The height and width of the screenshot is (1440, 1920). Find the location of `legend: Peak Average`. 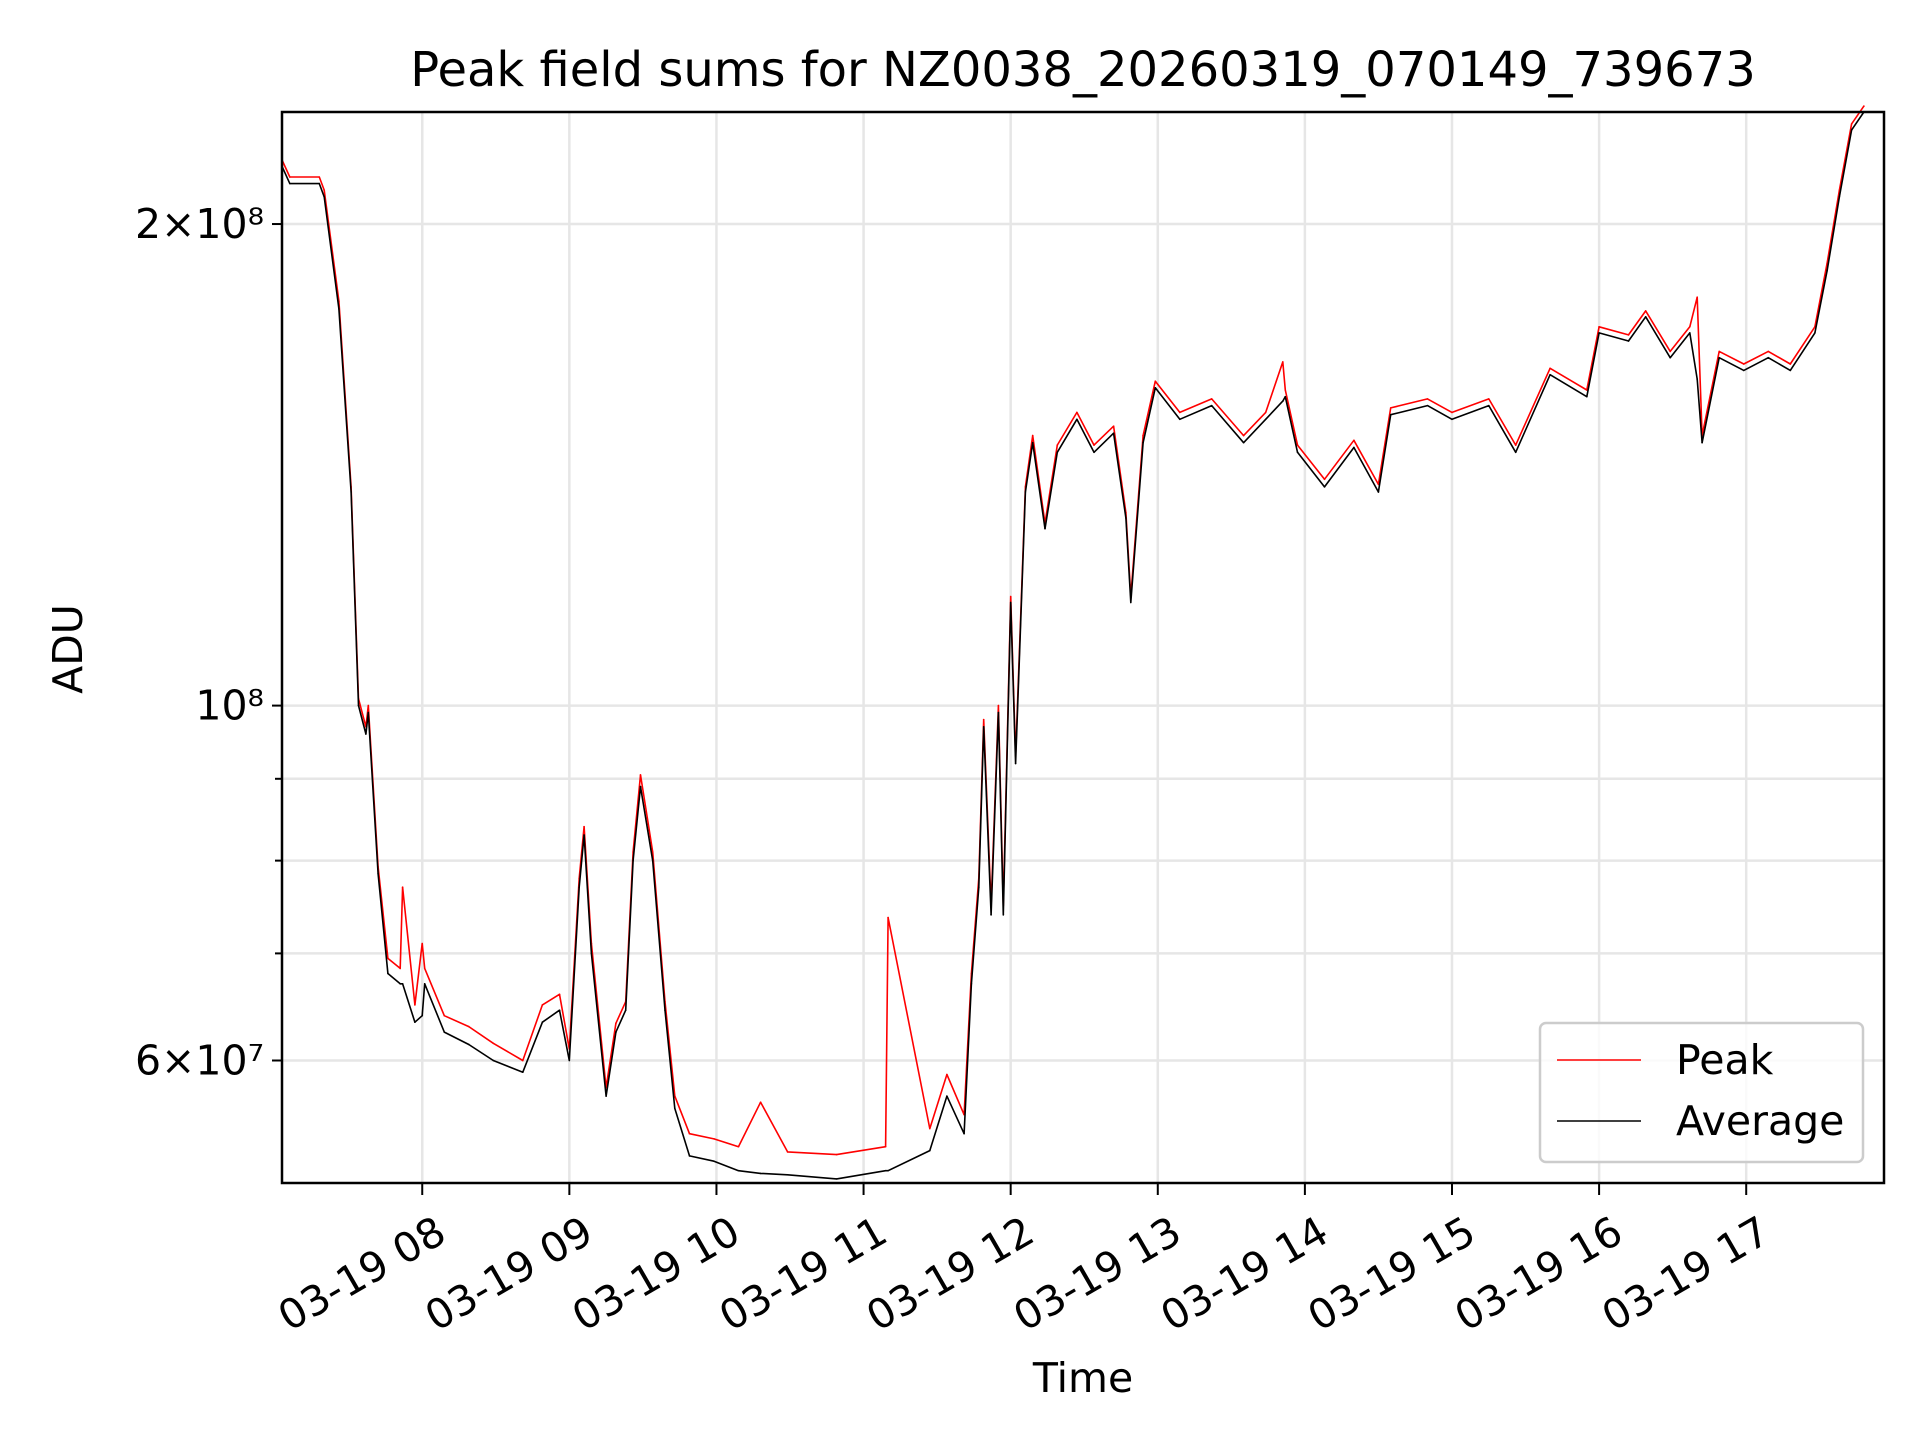

legend: Peak Average is located at coordinates (1701, 1092).